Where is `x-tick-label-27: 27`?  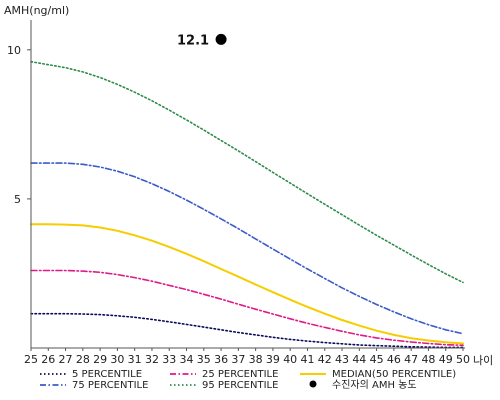 x-tick-label-27: 27 is located at coordinates (66, 359).